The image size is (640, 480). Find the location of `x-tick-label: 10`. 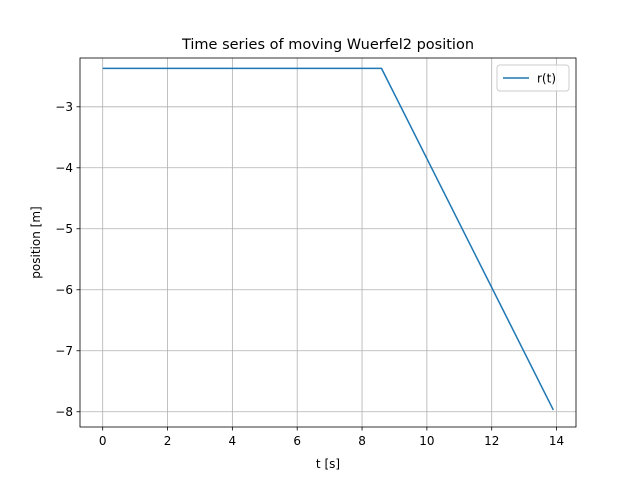

x-tick-label: 10 is located at coordinates (426, 441).